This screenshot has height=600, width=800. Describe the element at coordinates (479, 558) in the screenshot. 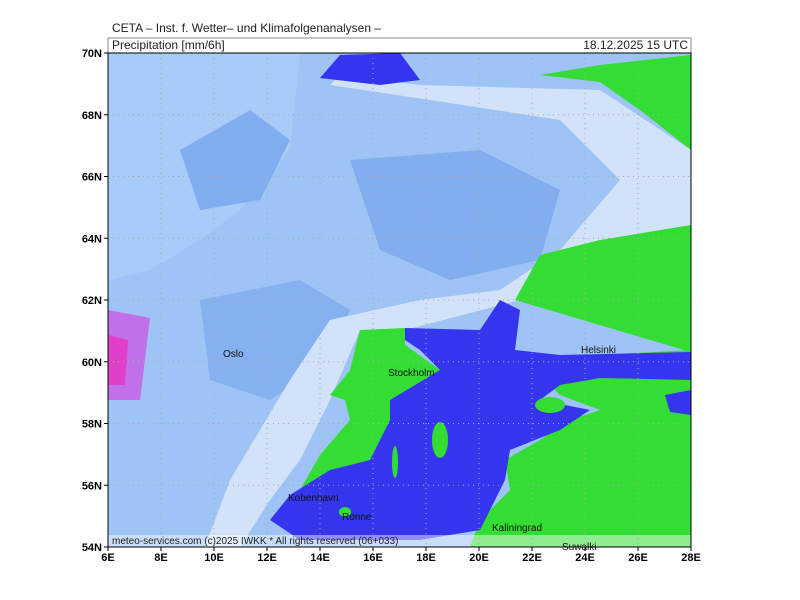

I see `lon-label: 20E` at that location.